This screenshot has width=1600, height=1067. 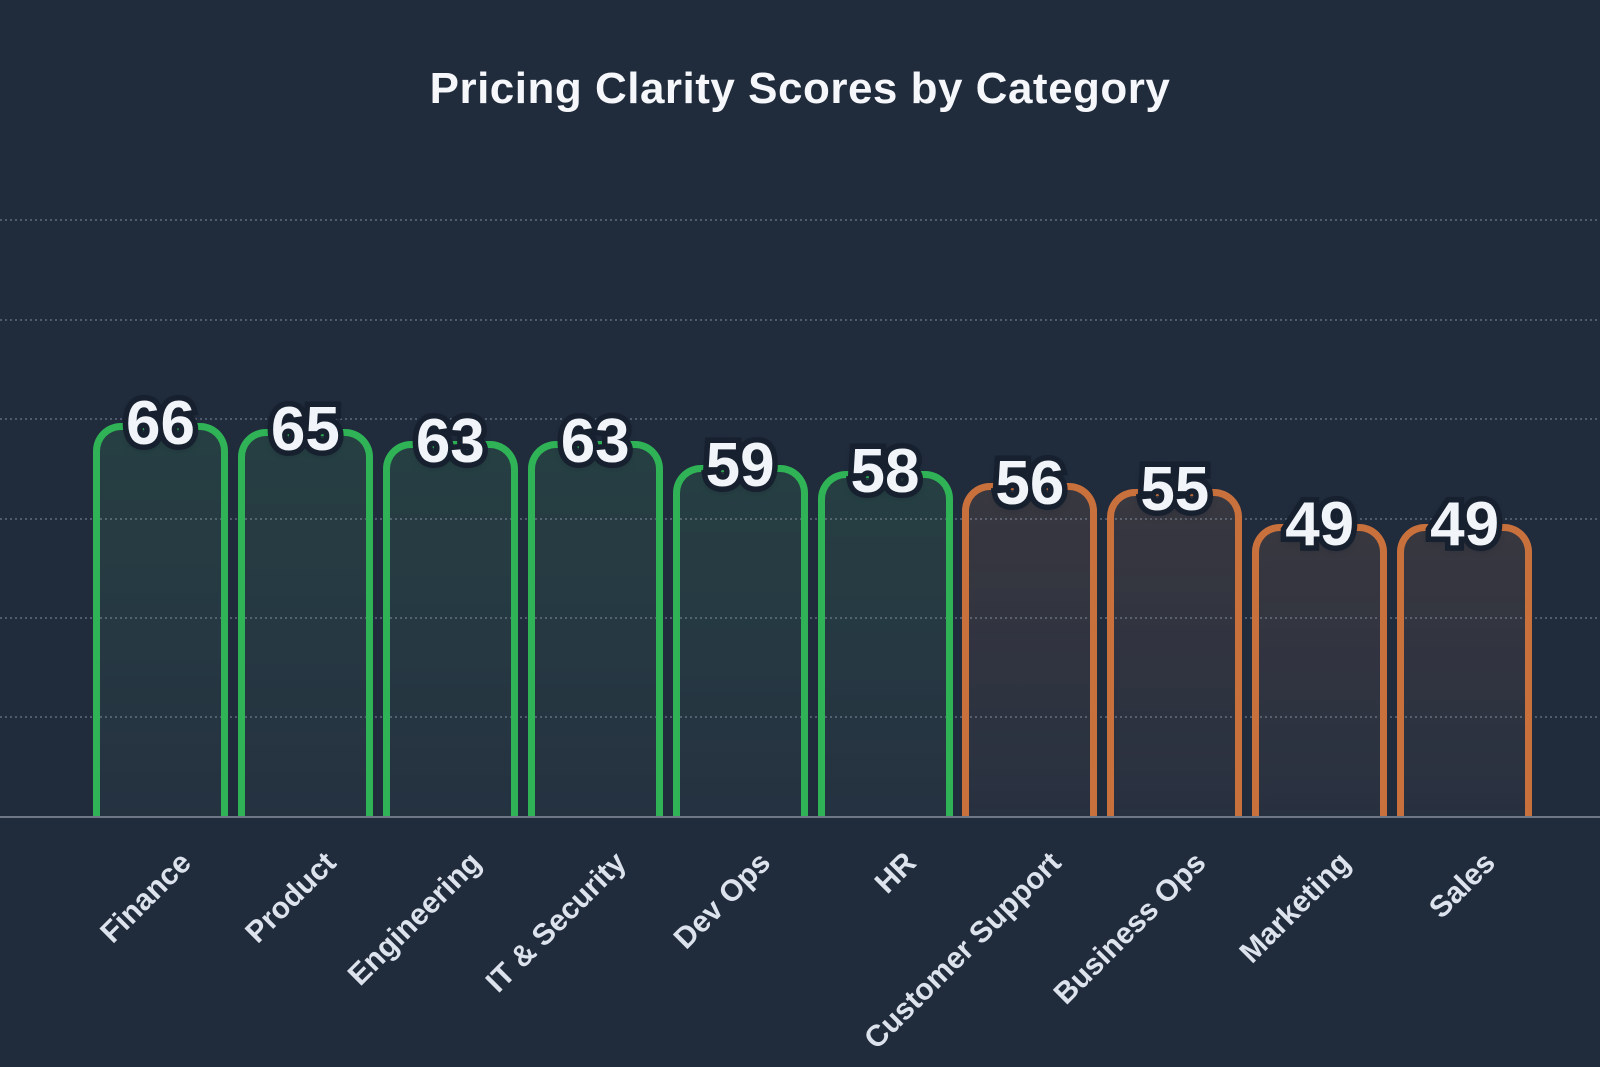 I want to click on bar-value-outline: 55, so click(x=1175, y=489).